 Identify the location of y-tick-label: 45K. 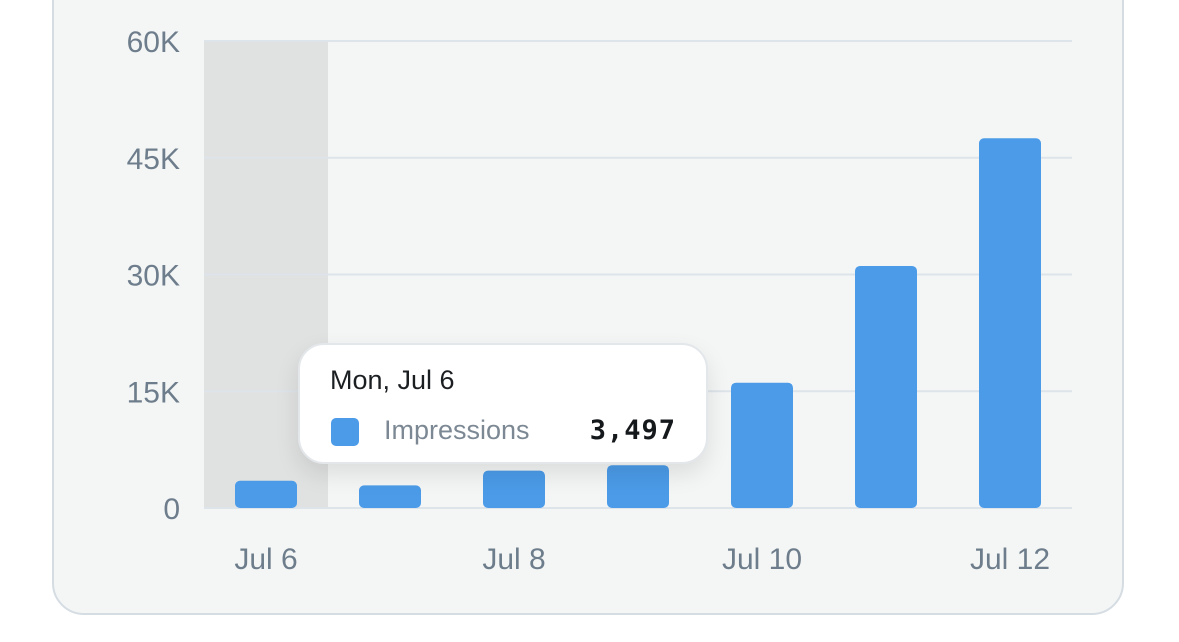
(153, 159).